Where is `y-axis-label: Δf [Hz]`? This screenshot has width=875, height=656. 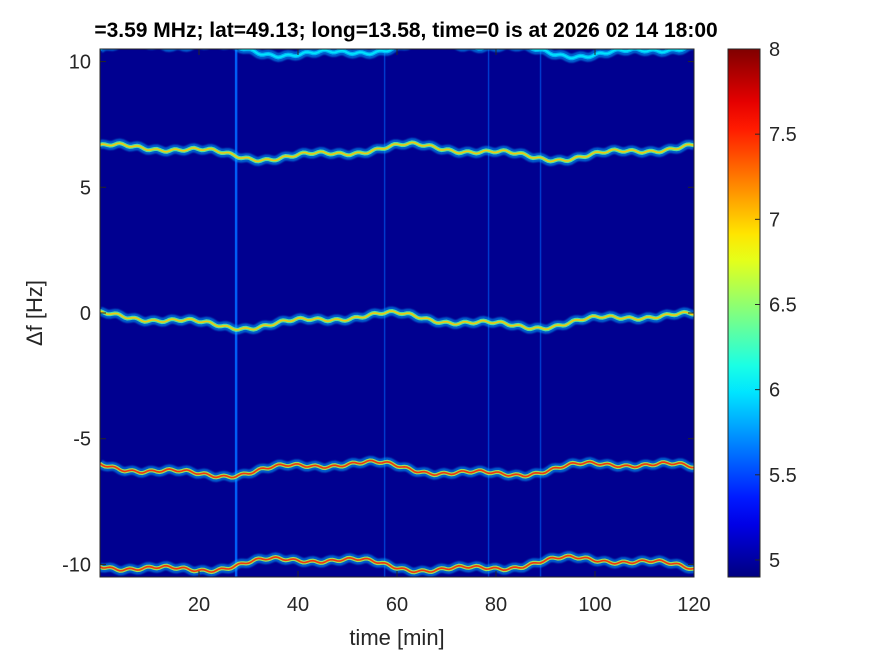 y-axis-label: Δf [Hz] is located at coordinates (34, 313).